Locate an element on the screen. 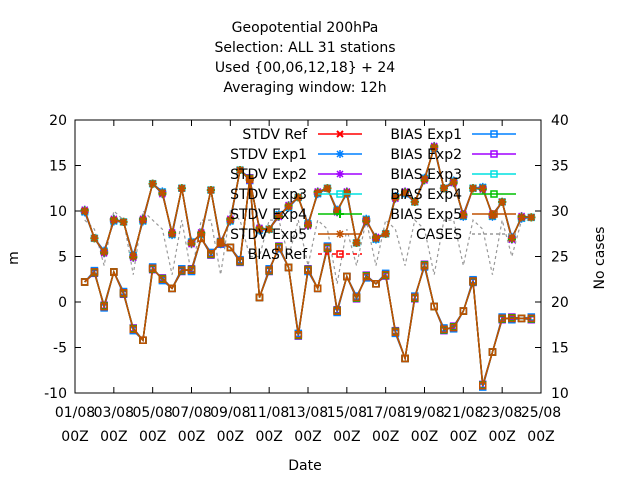 This screenshot has height=480, width=640. y2-axis: 10 15 20 25 30 35 40 is located at coordinates (552, 257).